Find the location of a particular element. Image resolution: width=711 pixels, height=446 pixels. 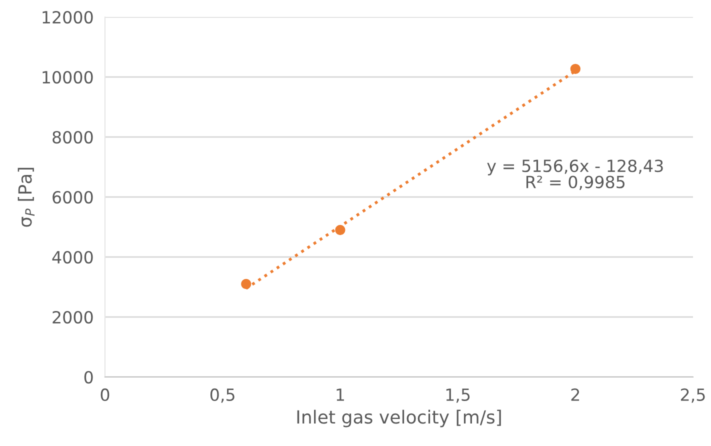

y-tick-label: 12000 is located at coordinates (67, 17).